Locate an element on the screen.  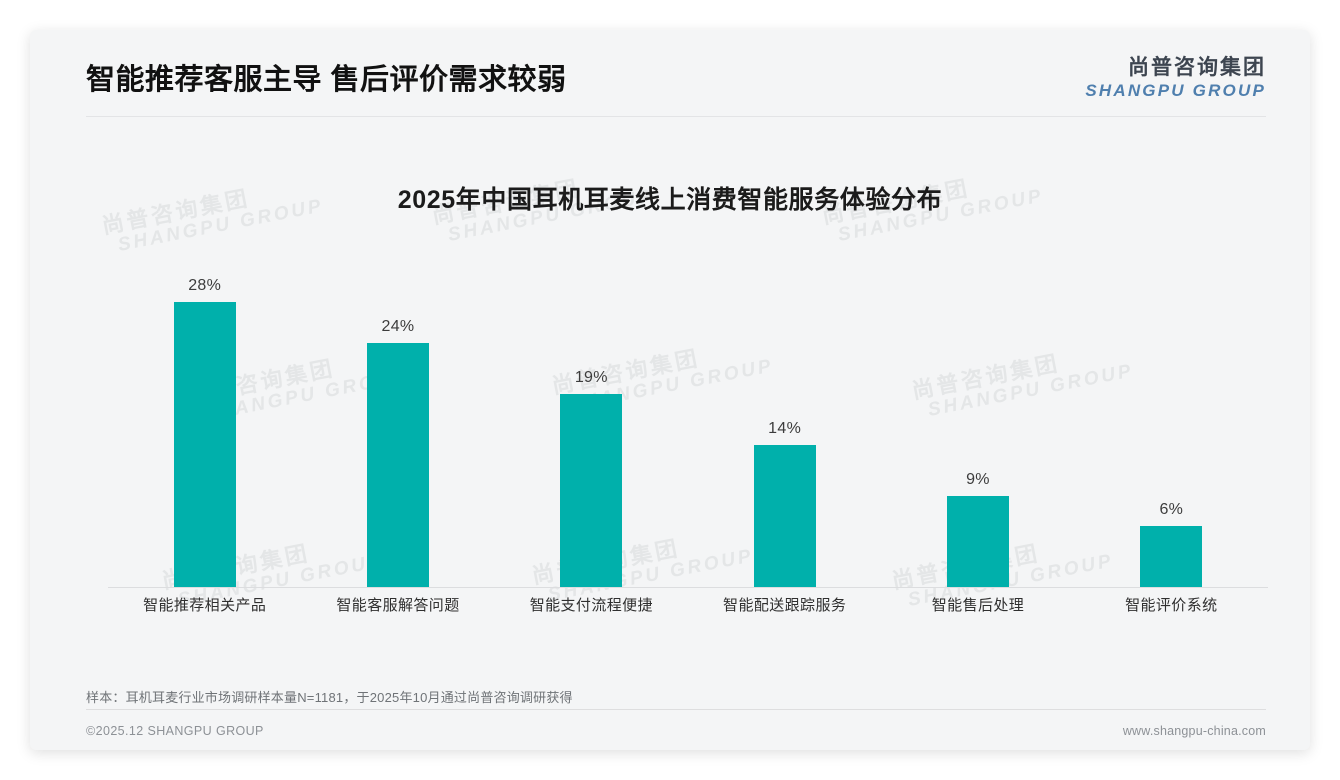
x-axis-label: 智能支付流程便捷 is located at coordinates (591, 605).